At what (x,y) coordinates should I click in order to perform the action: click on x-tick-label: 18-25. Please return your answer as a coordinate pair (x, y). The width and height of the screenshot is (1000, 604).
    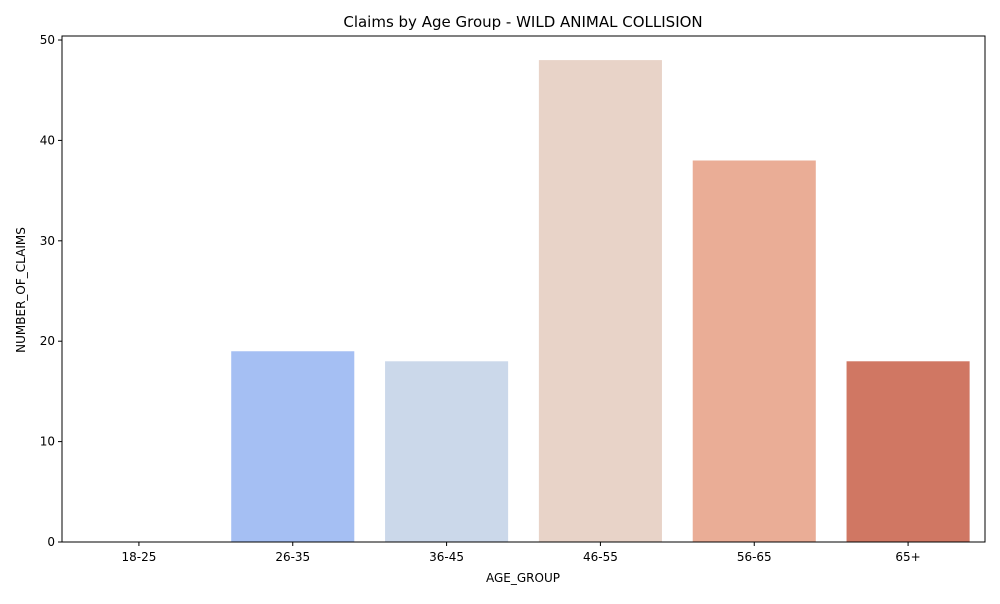
    Looking at the image, I should click on (138, 557).